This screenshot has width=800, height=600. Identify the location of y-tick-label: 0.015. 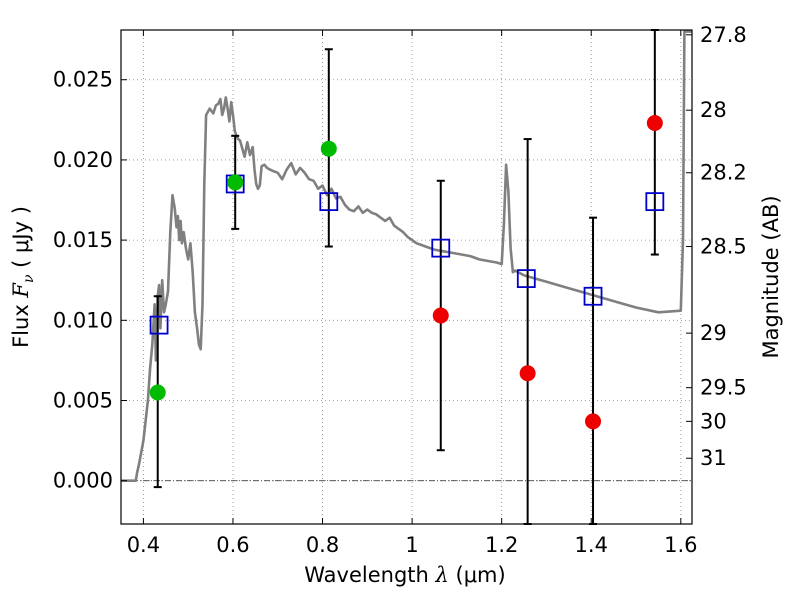
(83, 240).